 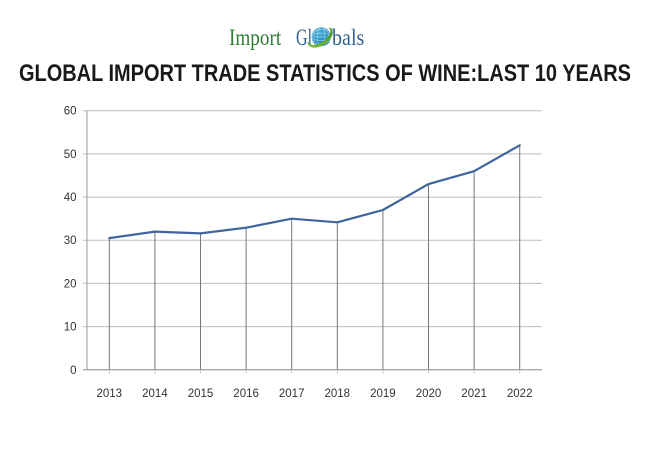 What do you see at coordinates (70, 155) in the screenshot?
I see `svg-text: 50` at bounding box center [70, 155].